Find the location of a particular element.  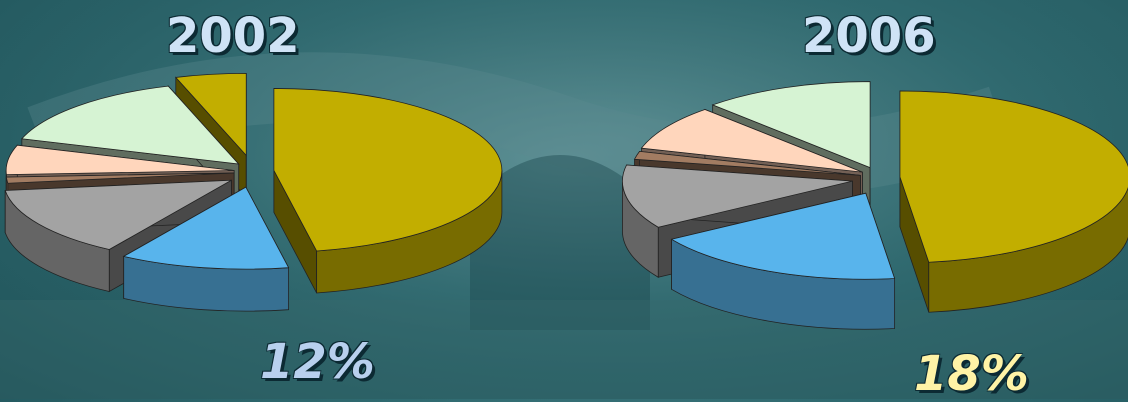

pct-2002-label: 12% is located at coordinates (317, 362).